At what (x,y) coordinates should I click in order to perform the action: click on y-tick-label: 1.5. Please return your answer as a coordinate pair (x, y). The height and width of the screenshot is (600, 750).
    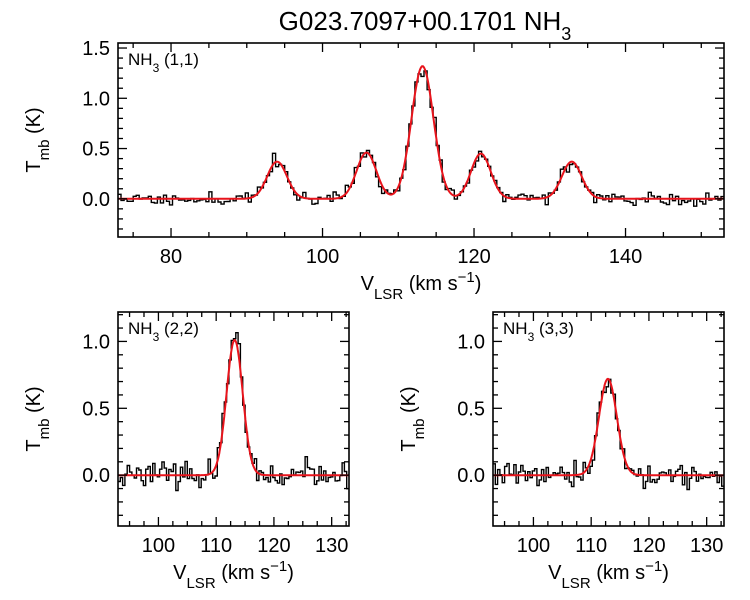
    Looking at the image, I should click on (96, 49).